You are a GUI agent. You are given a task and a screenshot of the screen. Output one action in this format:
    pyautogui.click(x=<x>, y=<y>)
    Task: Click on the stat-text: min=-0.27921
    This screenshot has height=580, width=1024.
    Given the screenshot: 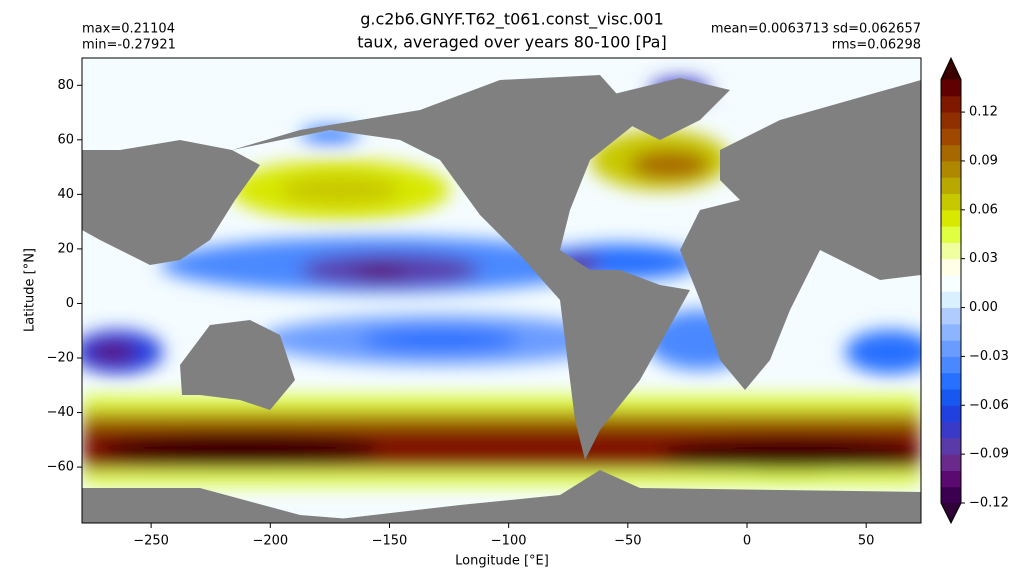 What is the action you would take?
    pyautogui.click(x=129, y=45)
    